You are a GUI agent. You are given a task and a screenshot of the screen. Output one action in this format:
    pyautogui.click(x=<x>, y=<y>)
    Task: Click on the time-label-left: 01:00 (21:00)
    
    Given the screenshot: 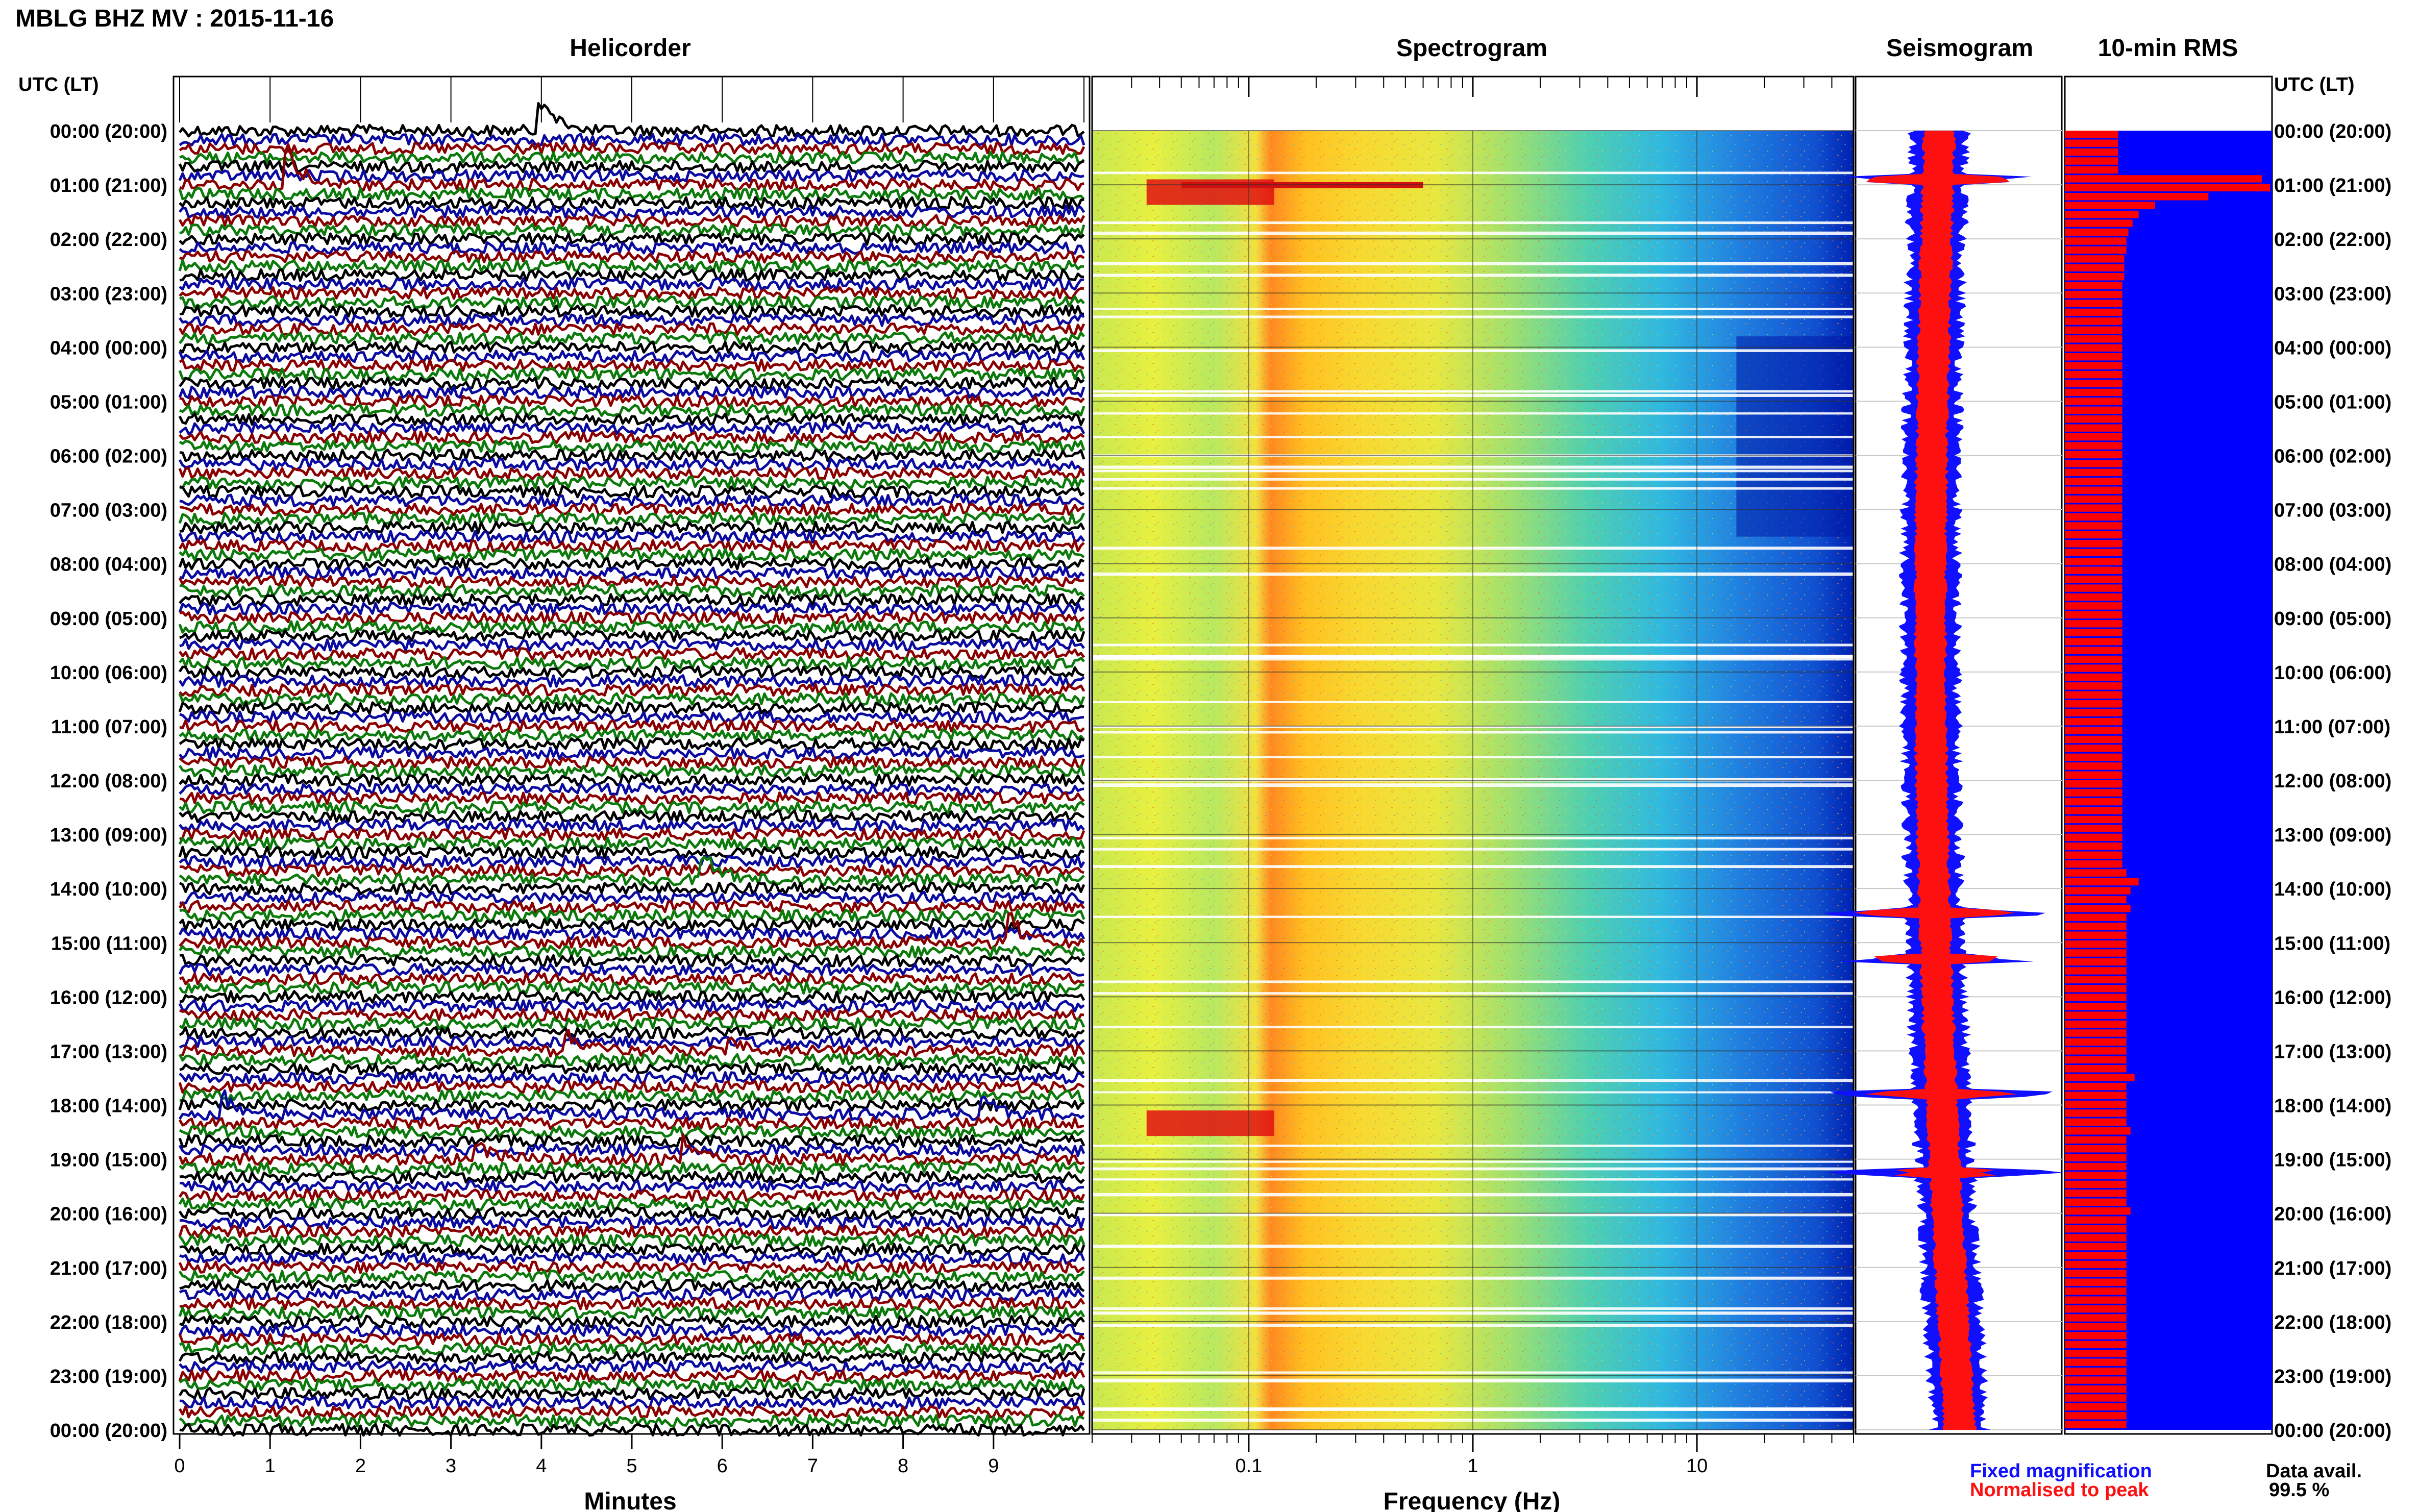 What is the action you would take?
    pyautogui.click(x=108, y=185)
    